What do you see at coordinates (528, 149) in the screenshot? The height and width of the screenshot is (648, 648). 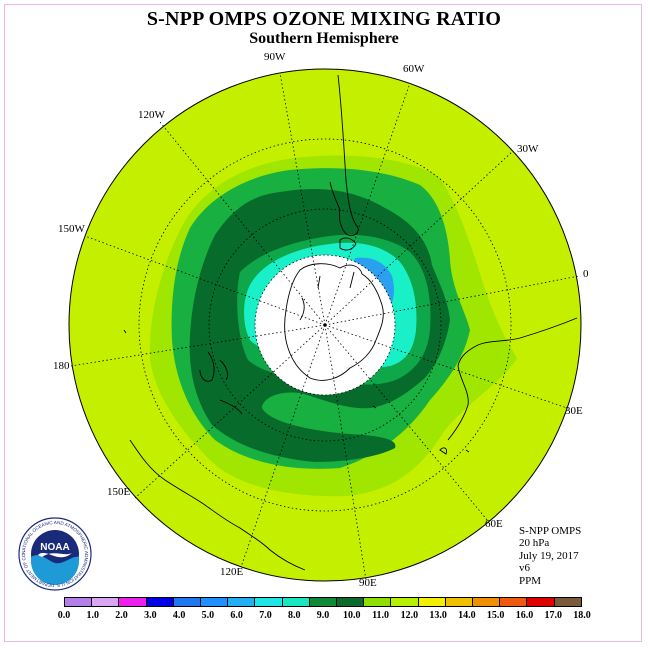 I see `lon-label-30w: 30W` at bounding box center [528, 149].